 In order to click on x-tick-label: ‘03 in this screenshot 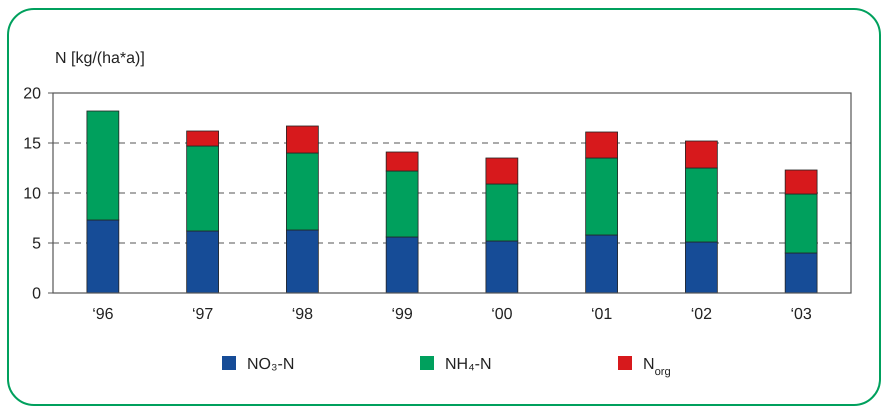, I will do `click(801, 314)`.